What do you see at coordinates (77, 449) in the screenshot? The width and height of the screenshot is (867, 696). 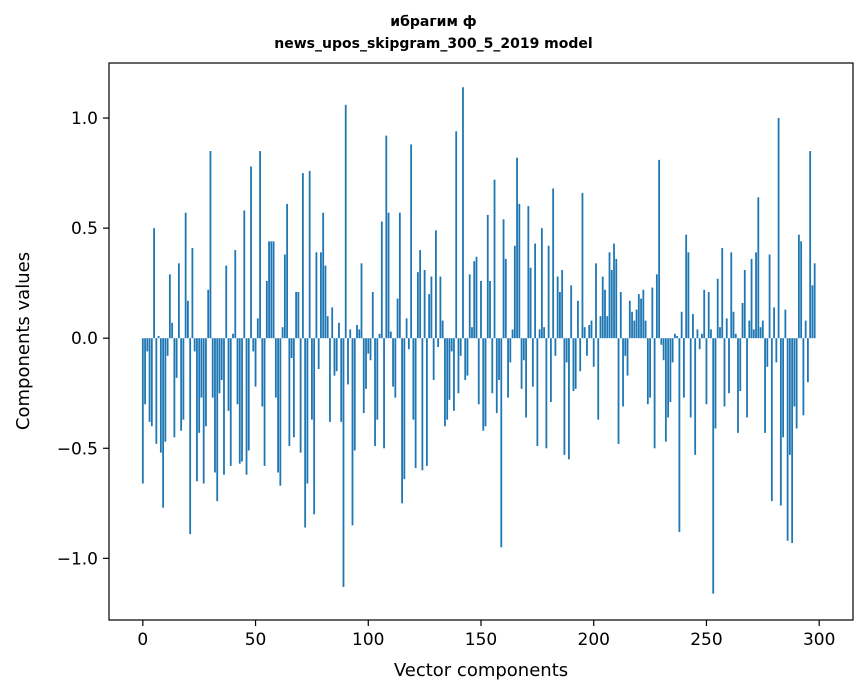 I see `y-tick-label: −0.5` at bounding box center [77, 449].